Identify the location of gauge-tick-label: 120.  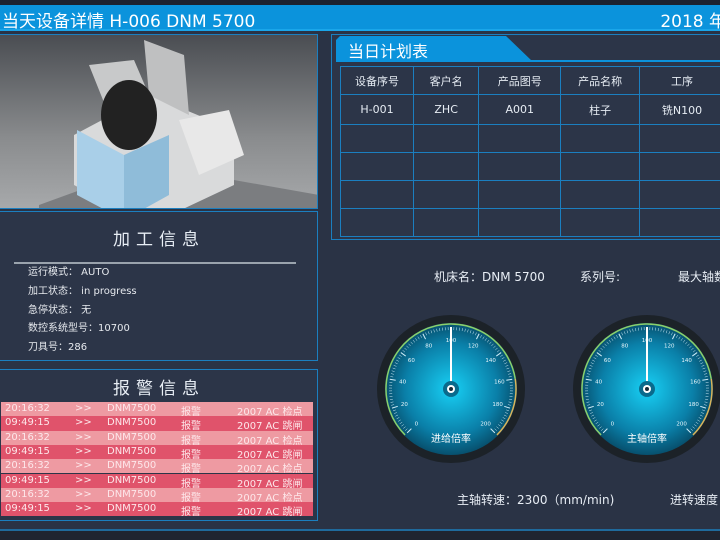
(669, 346).